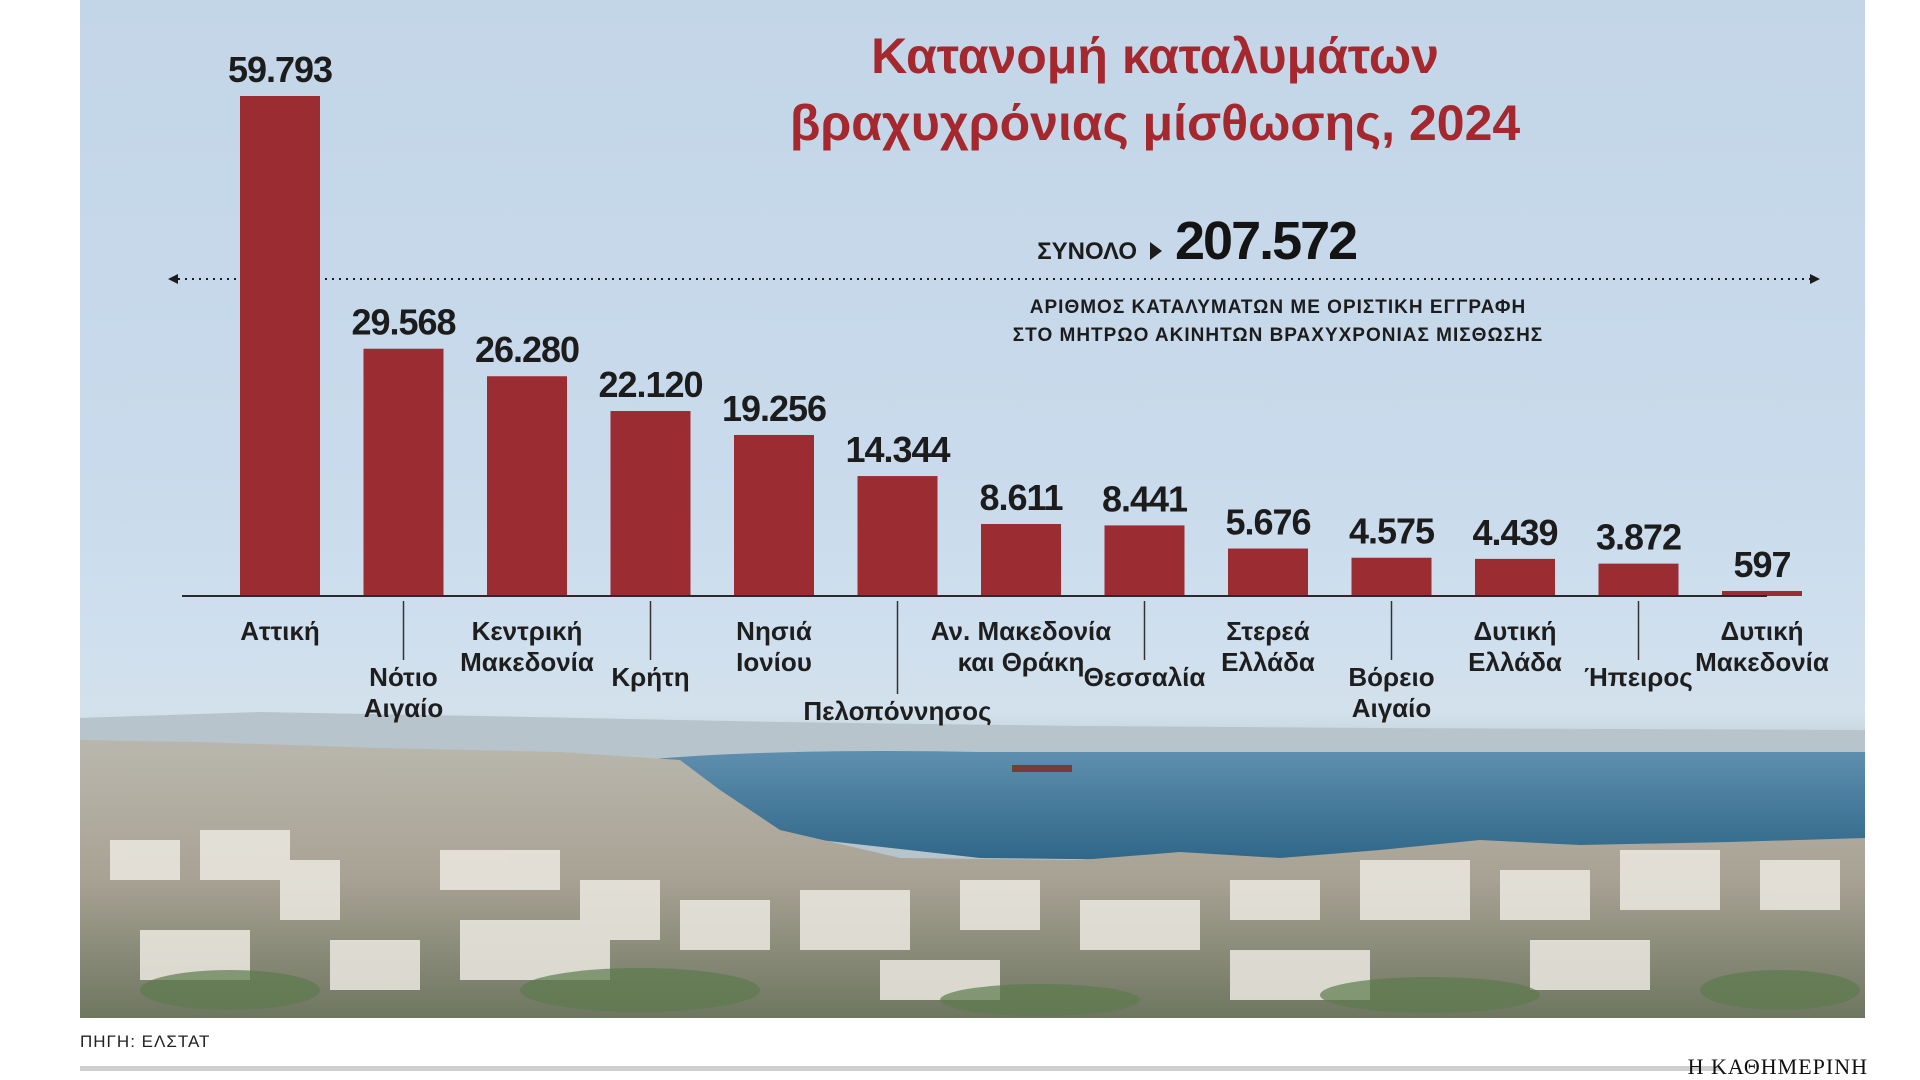  Describe the element at coordinates (1638, 537) in the screenshot. I see `bar-value-label: 3.872` at that location.